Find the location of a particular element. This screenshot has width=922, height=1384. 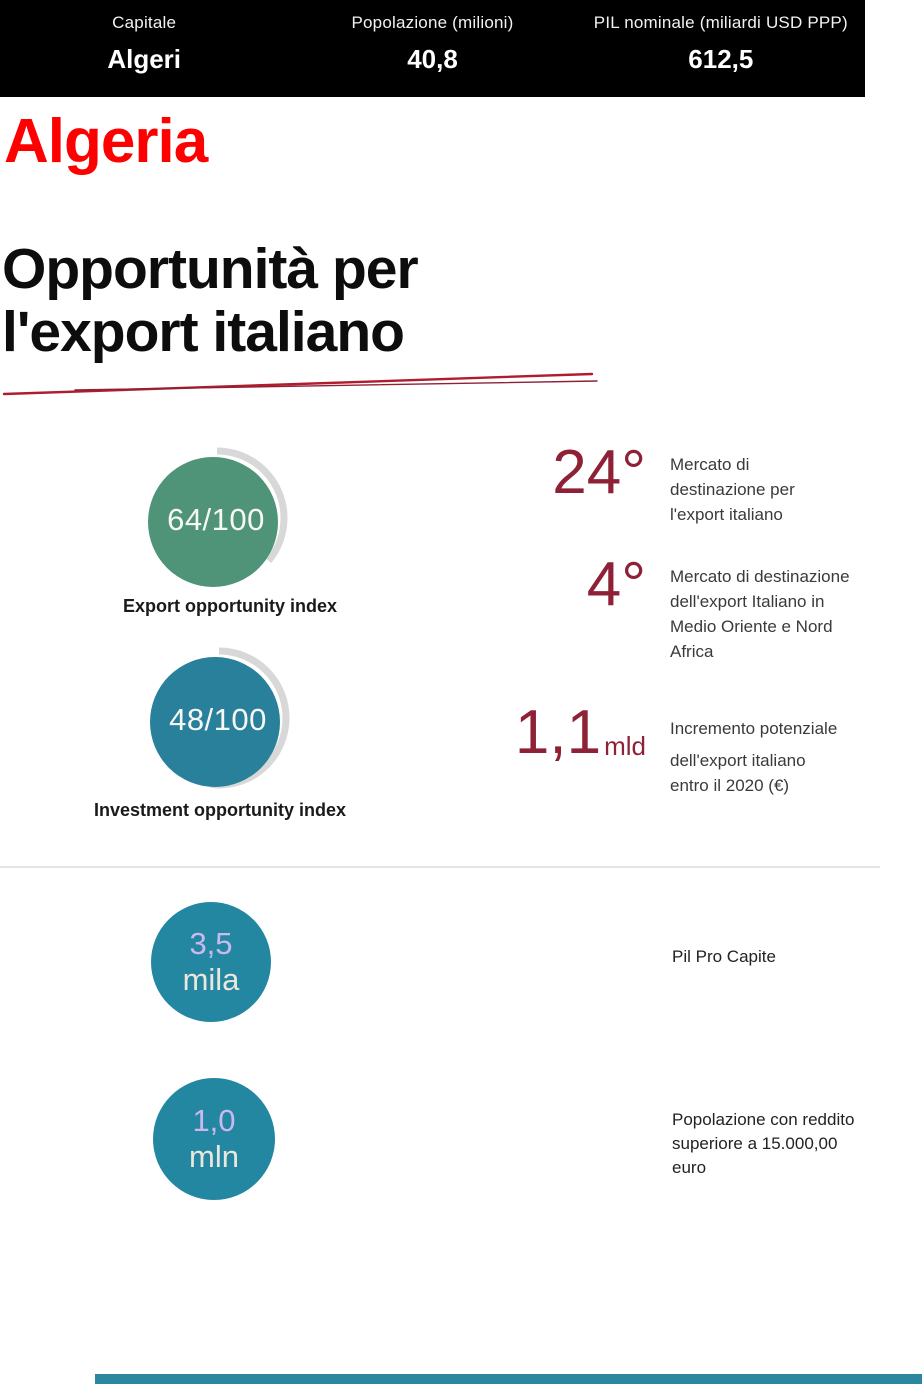

export-growth-figure: 1,1 mld is located at coordinates (563, 733).